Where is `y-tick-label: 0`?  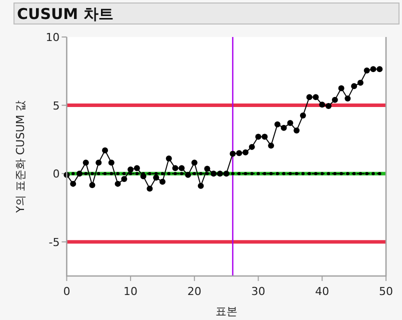 y-tick-label: 0 is located at coordinates (56, 174).